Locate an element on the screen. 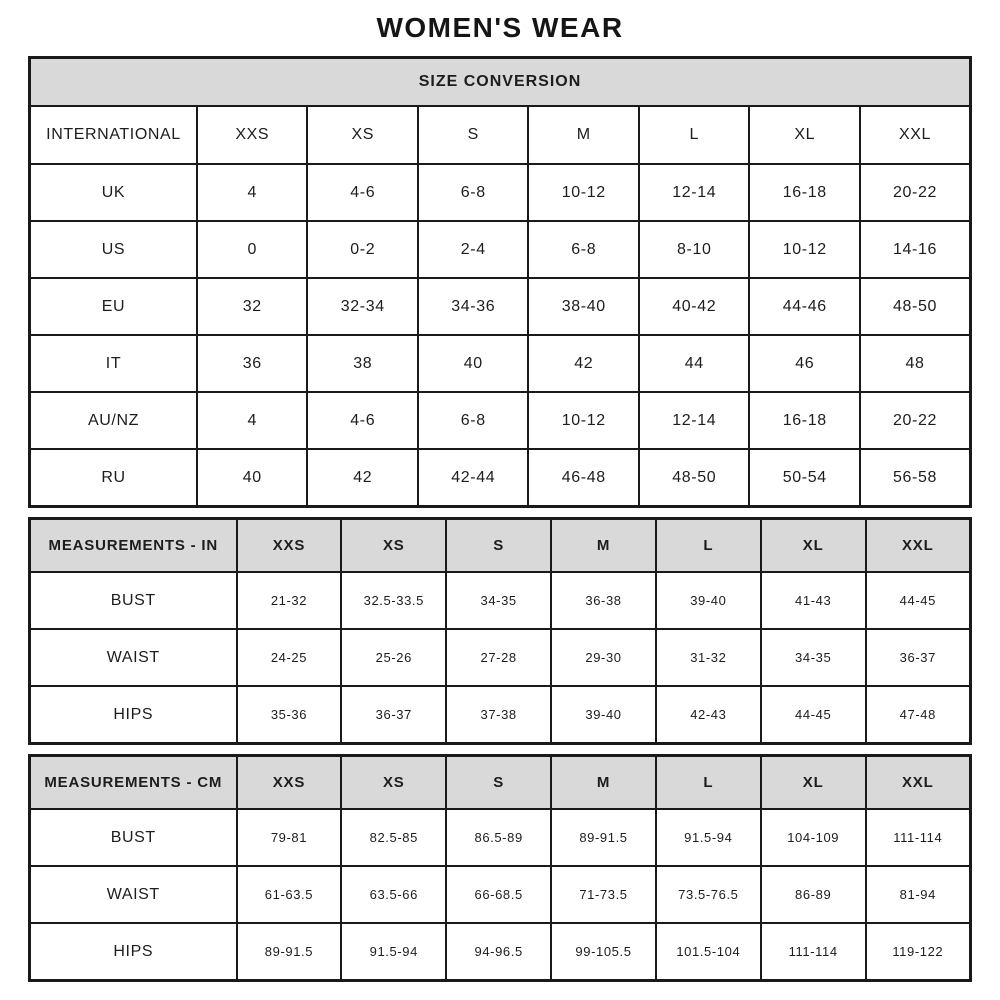 This screenshot has width=1000, height=1000. table-cell: 48 is located at coordinates (915, 363).